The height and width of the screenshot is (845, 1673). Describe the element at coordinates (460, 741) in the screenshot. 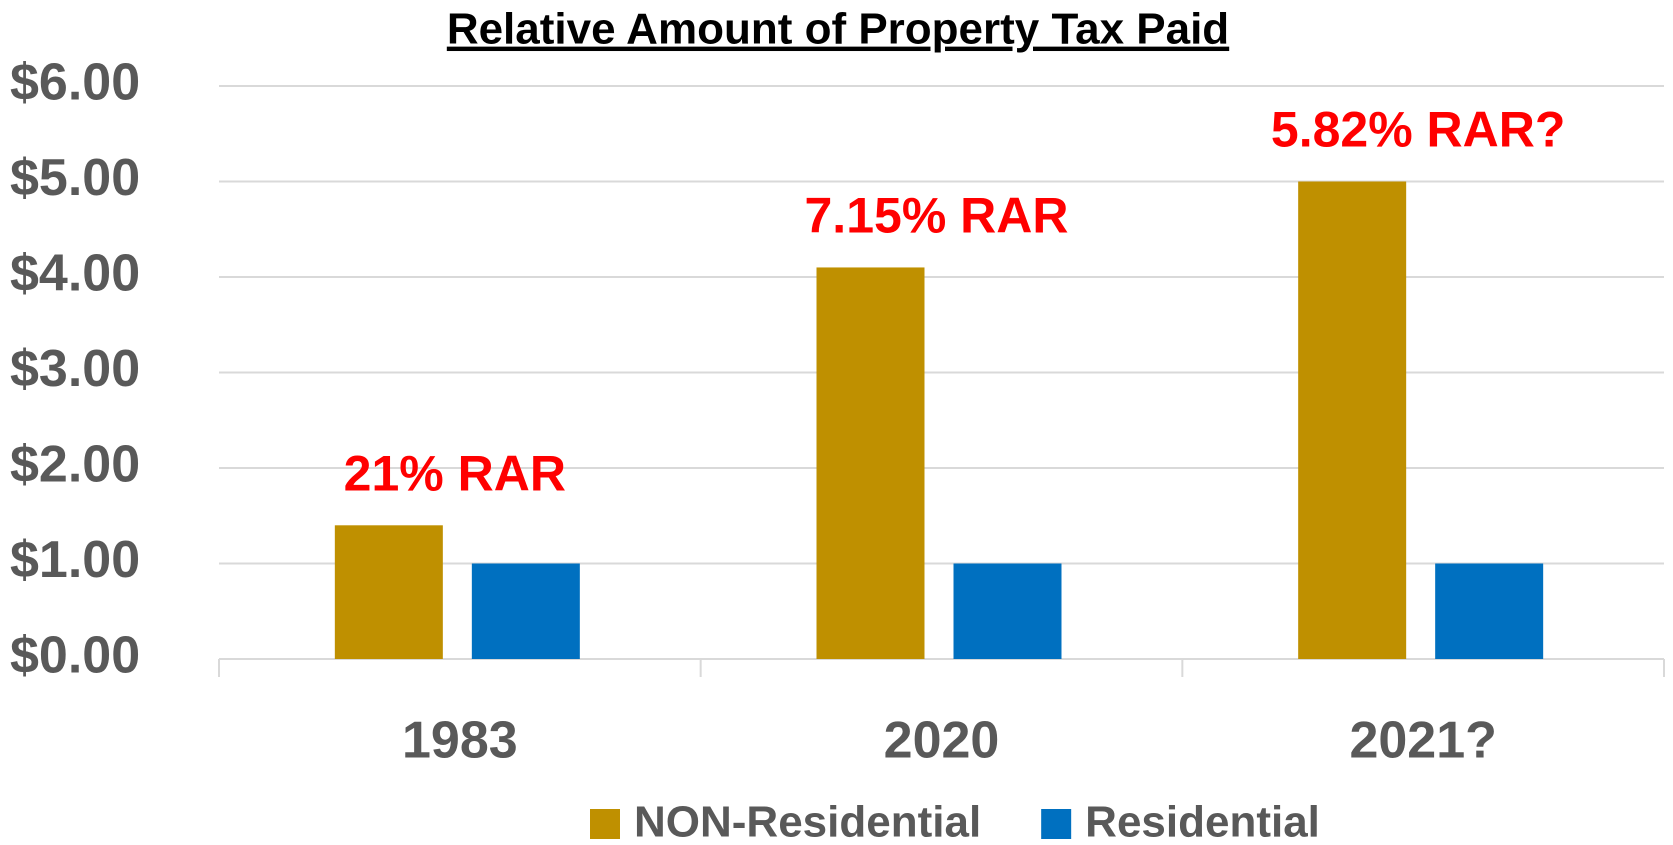

I see `x-tick-label: 1983` at that location.